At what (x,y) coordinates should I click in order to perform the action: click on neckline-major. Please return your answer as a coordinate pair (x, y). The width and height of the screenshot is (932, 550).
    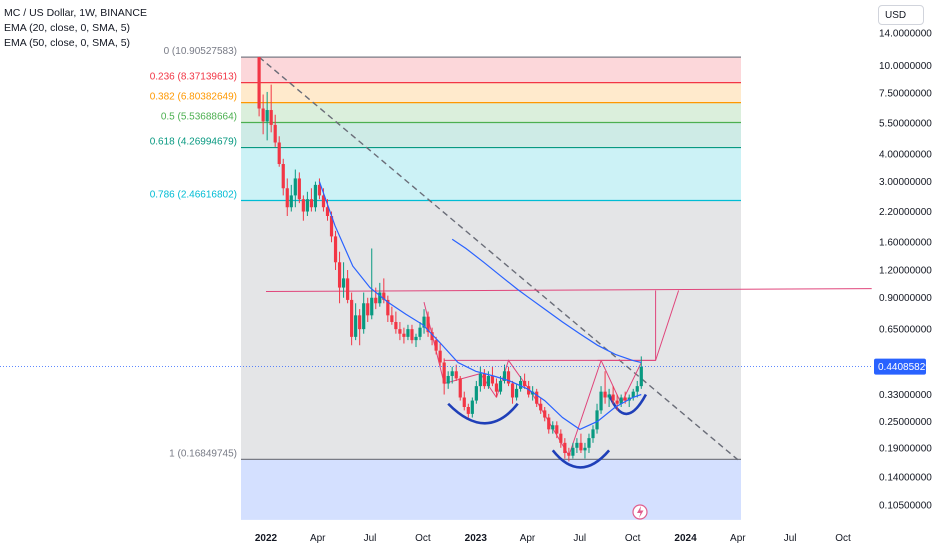
    Looking at the image, I should click on (568, 290).